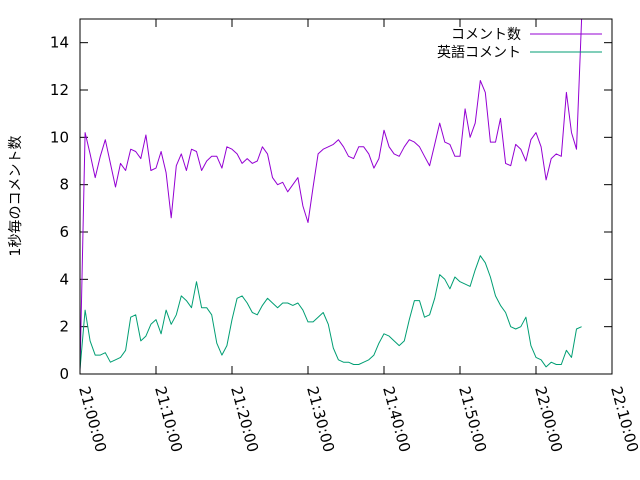 Image resolution: width=640 pixels, height=480 pixels. What do you see at coordinates (479, 52) in the screenshot?
I see `legend-label-2: 英語コメント` at bounding box center [479, 52].